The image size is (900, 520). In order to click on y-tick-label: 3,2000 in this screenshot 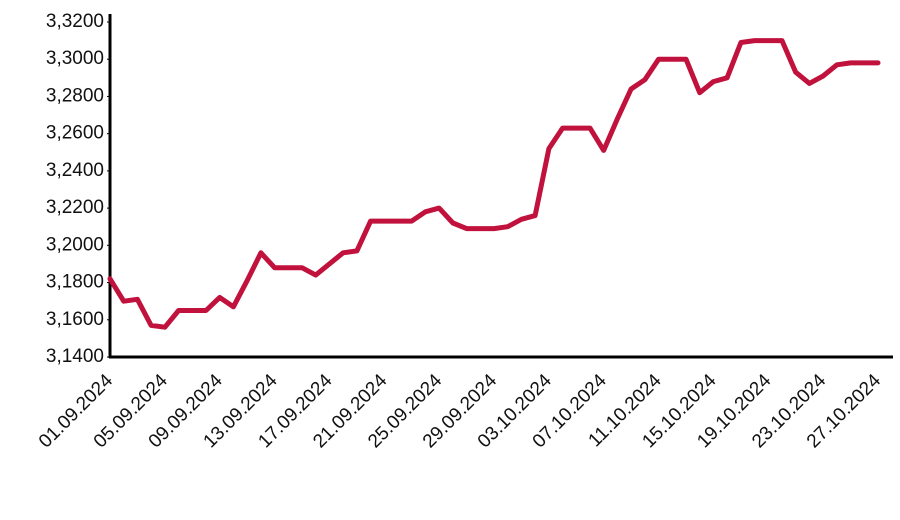, I will do `click(75, 244)`.